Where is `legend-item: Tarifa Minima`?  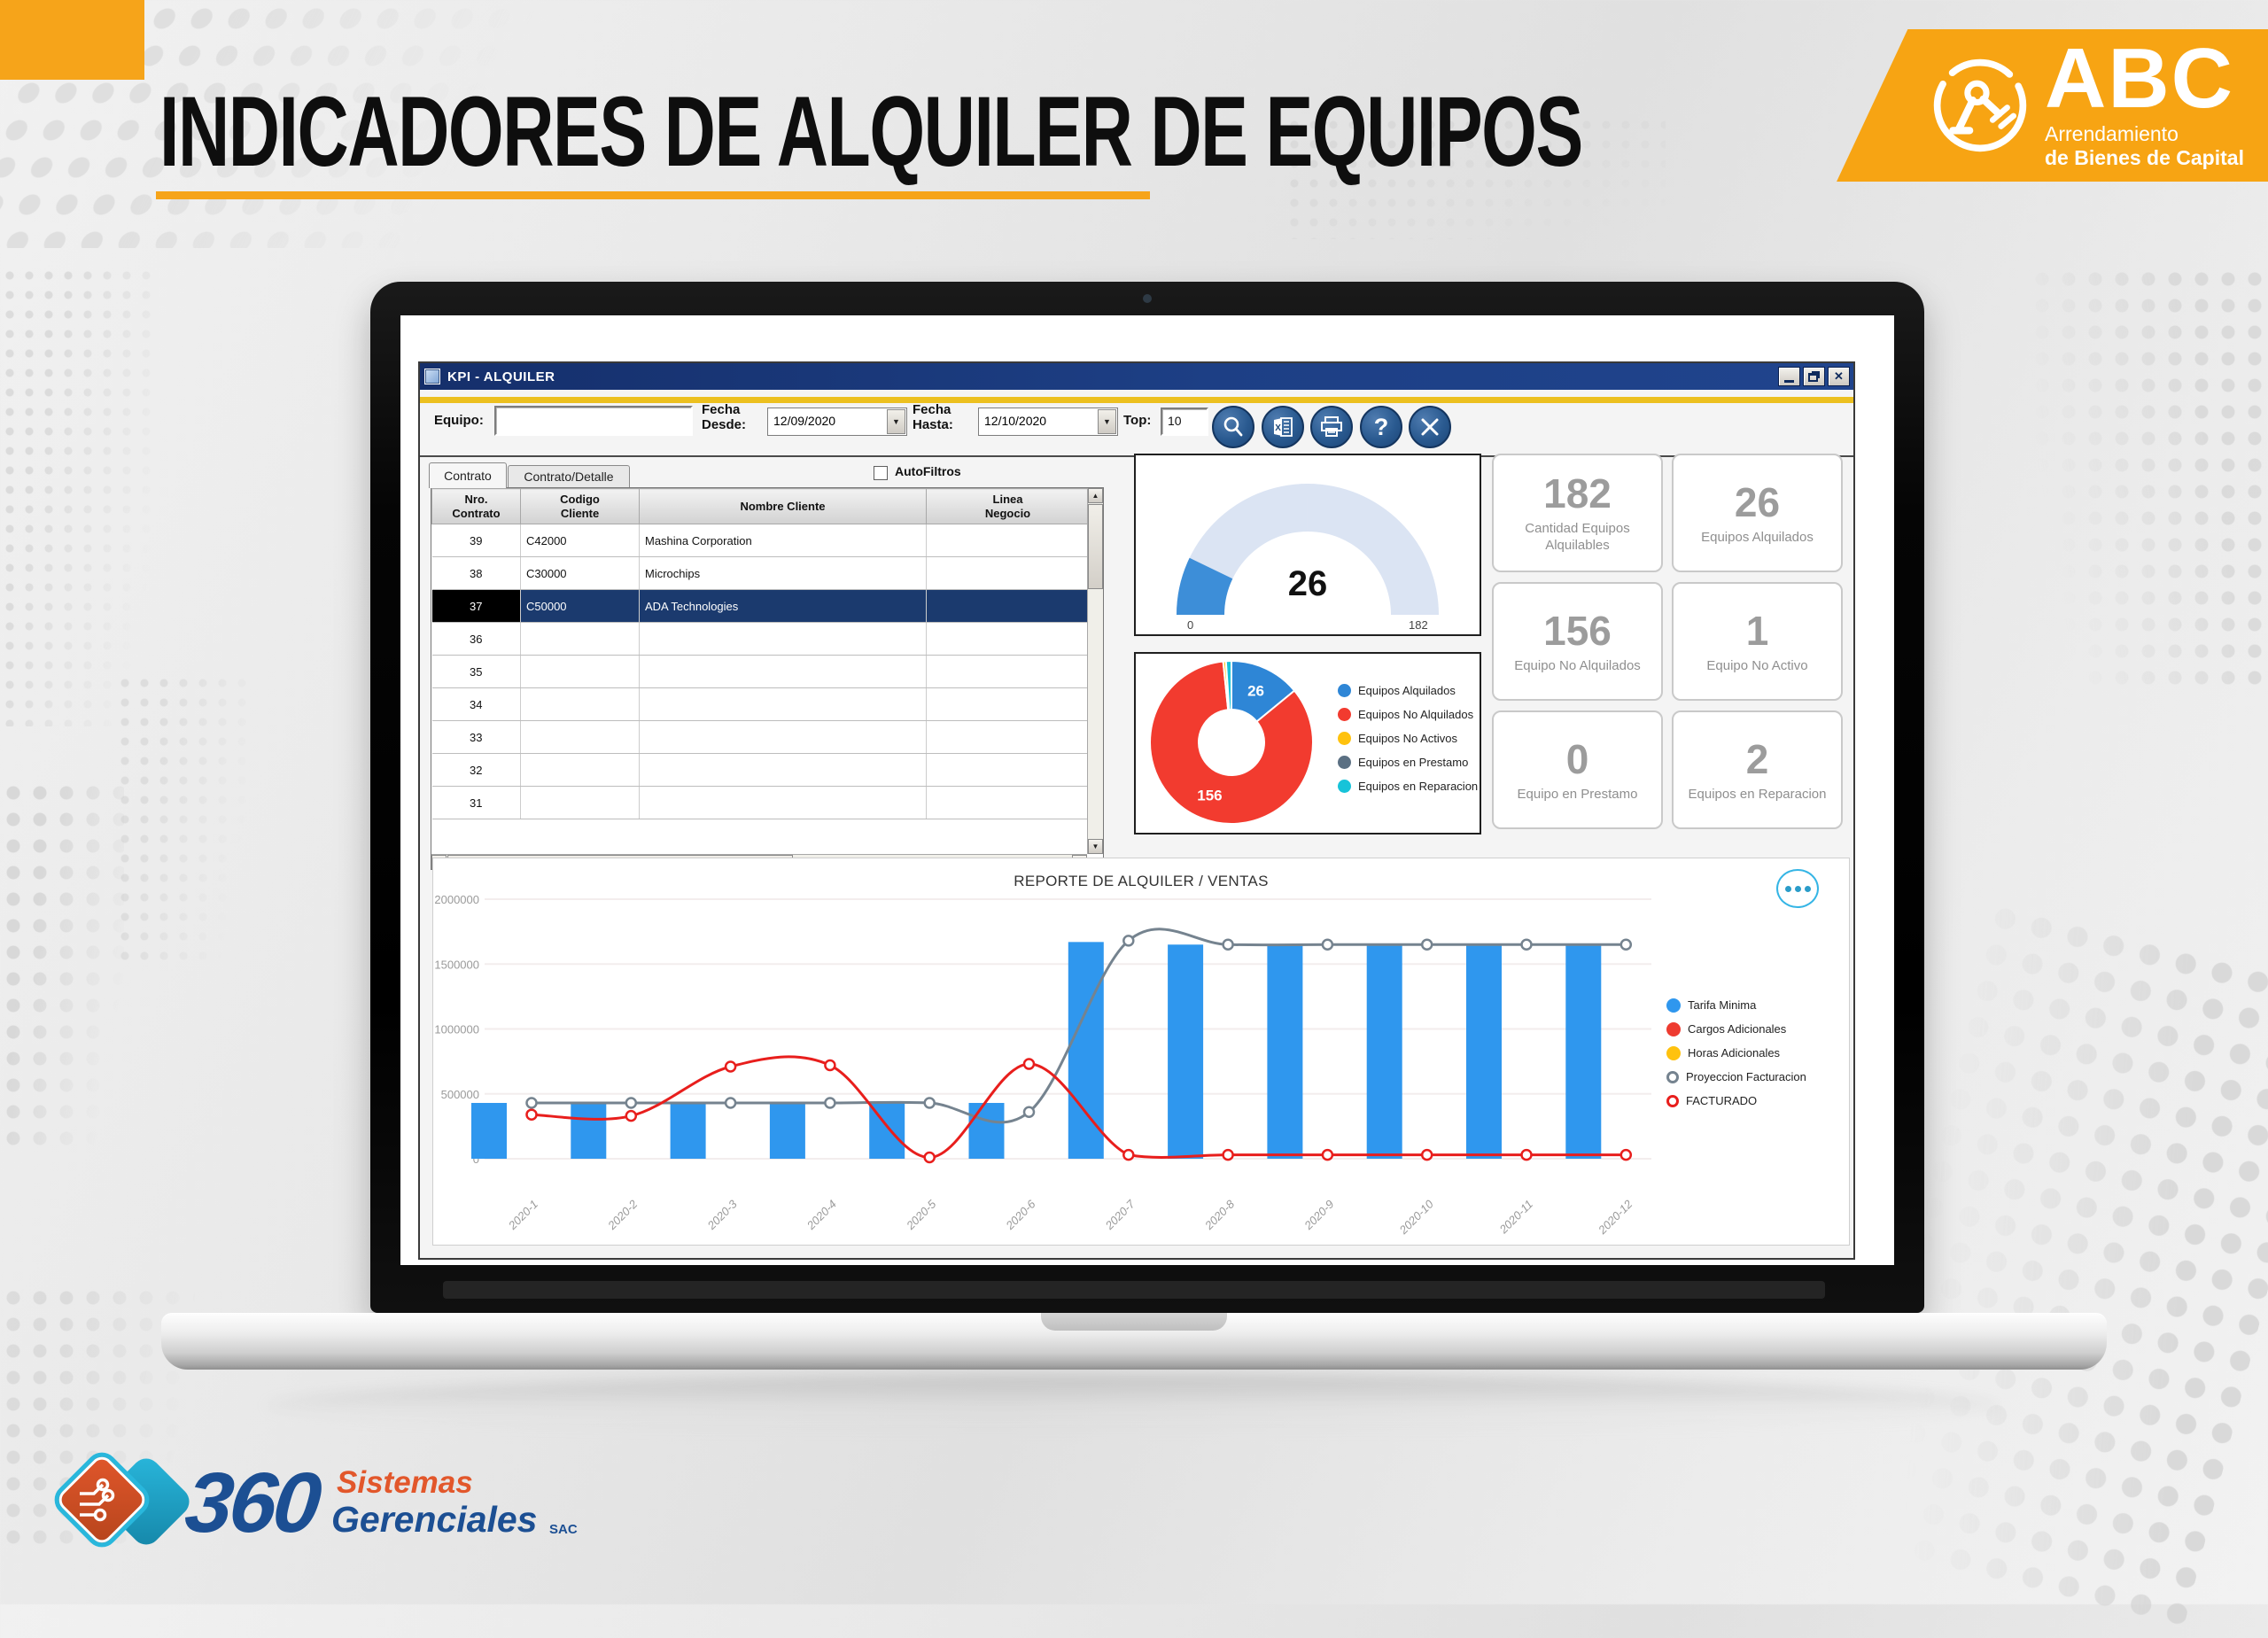
legend-item: Tarifa Minima is located at coordinates (1736, 1005).